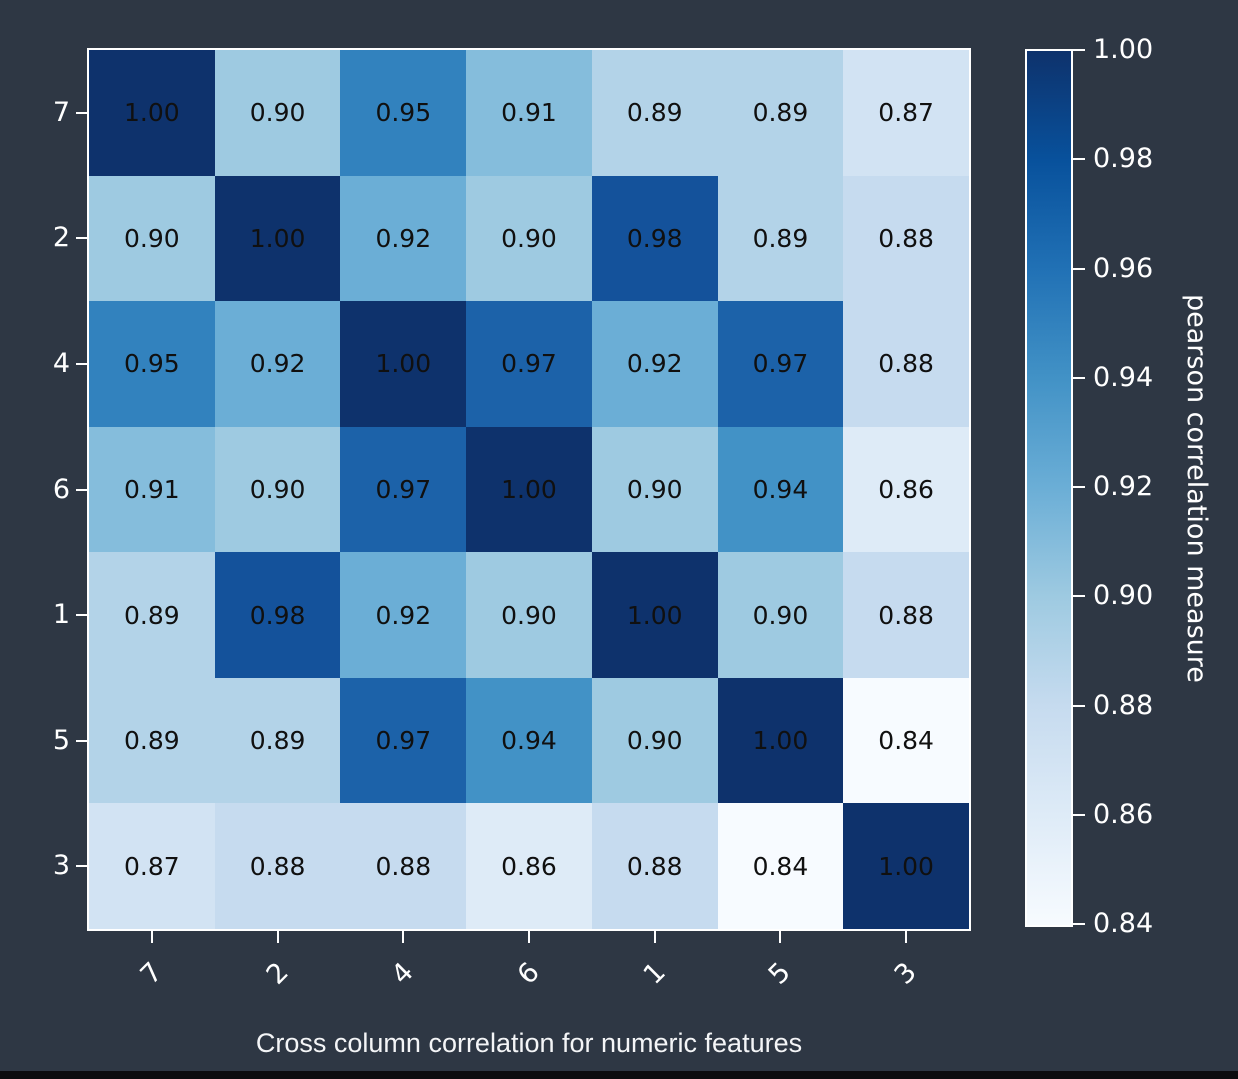 The image size is (1238, 1079). What do you see at coordinates (61, 740) in the screenshot?
I see `y-tick-label: 5` at bounding box center [61, 740].